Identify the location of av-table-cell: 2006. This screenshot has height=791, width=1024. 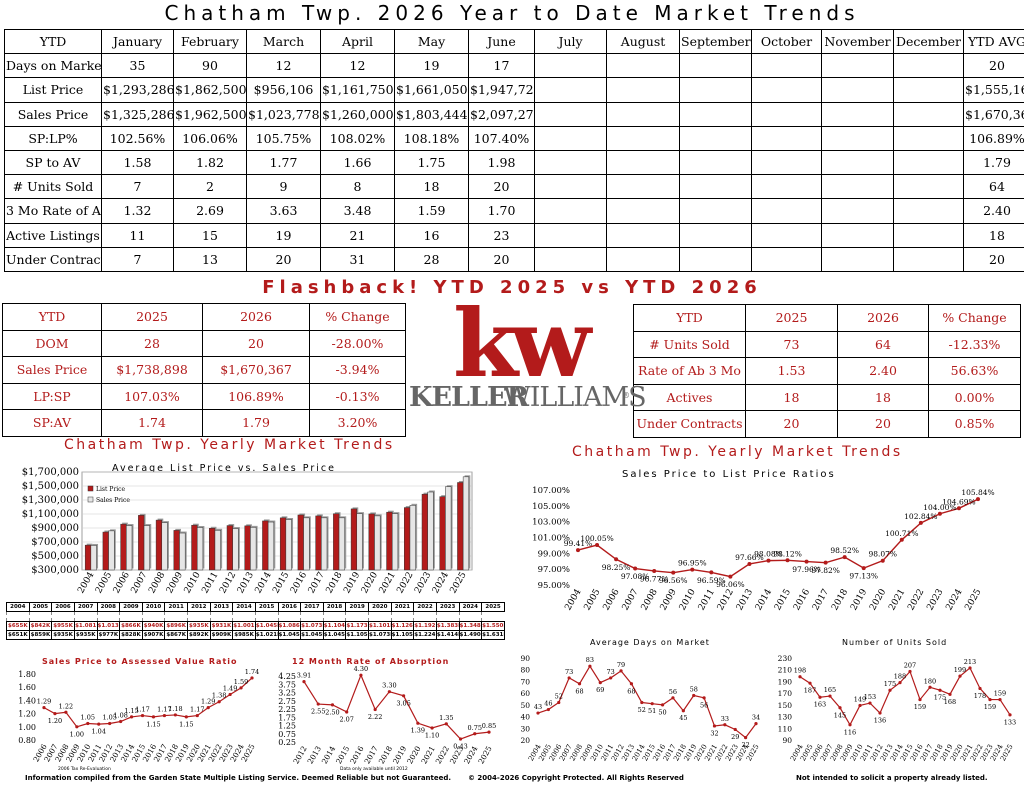
(63, 607).